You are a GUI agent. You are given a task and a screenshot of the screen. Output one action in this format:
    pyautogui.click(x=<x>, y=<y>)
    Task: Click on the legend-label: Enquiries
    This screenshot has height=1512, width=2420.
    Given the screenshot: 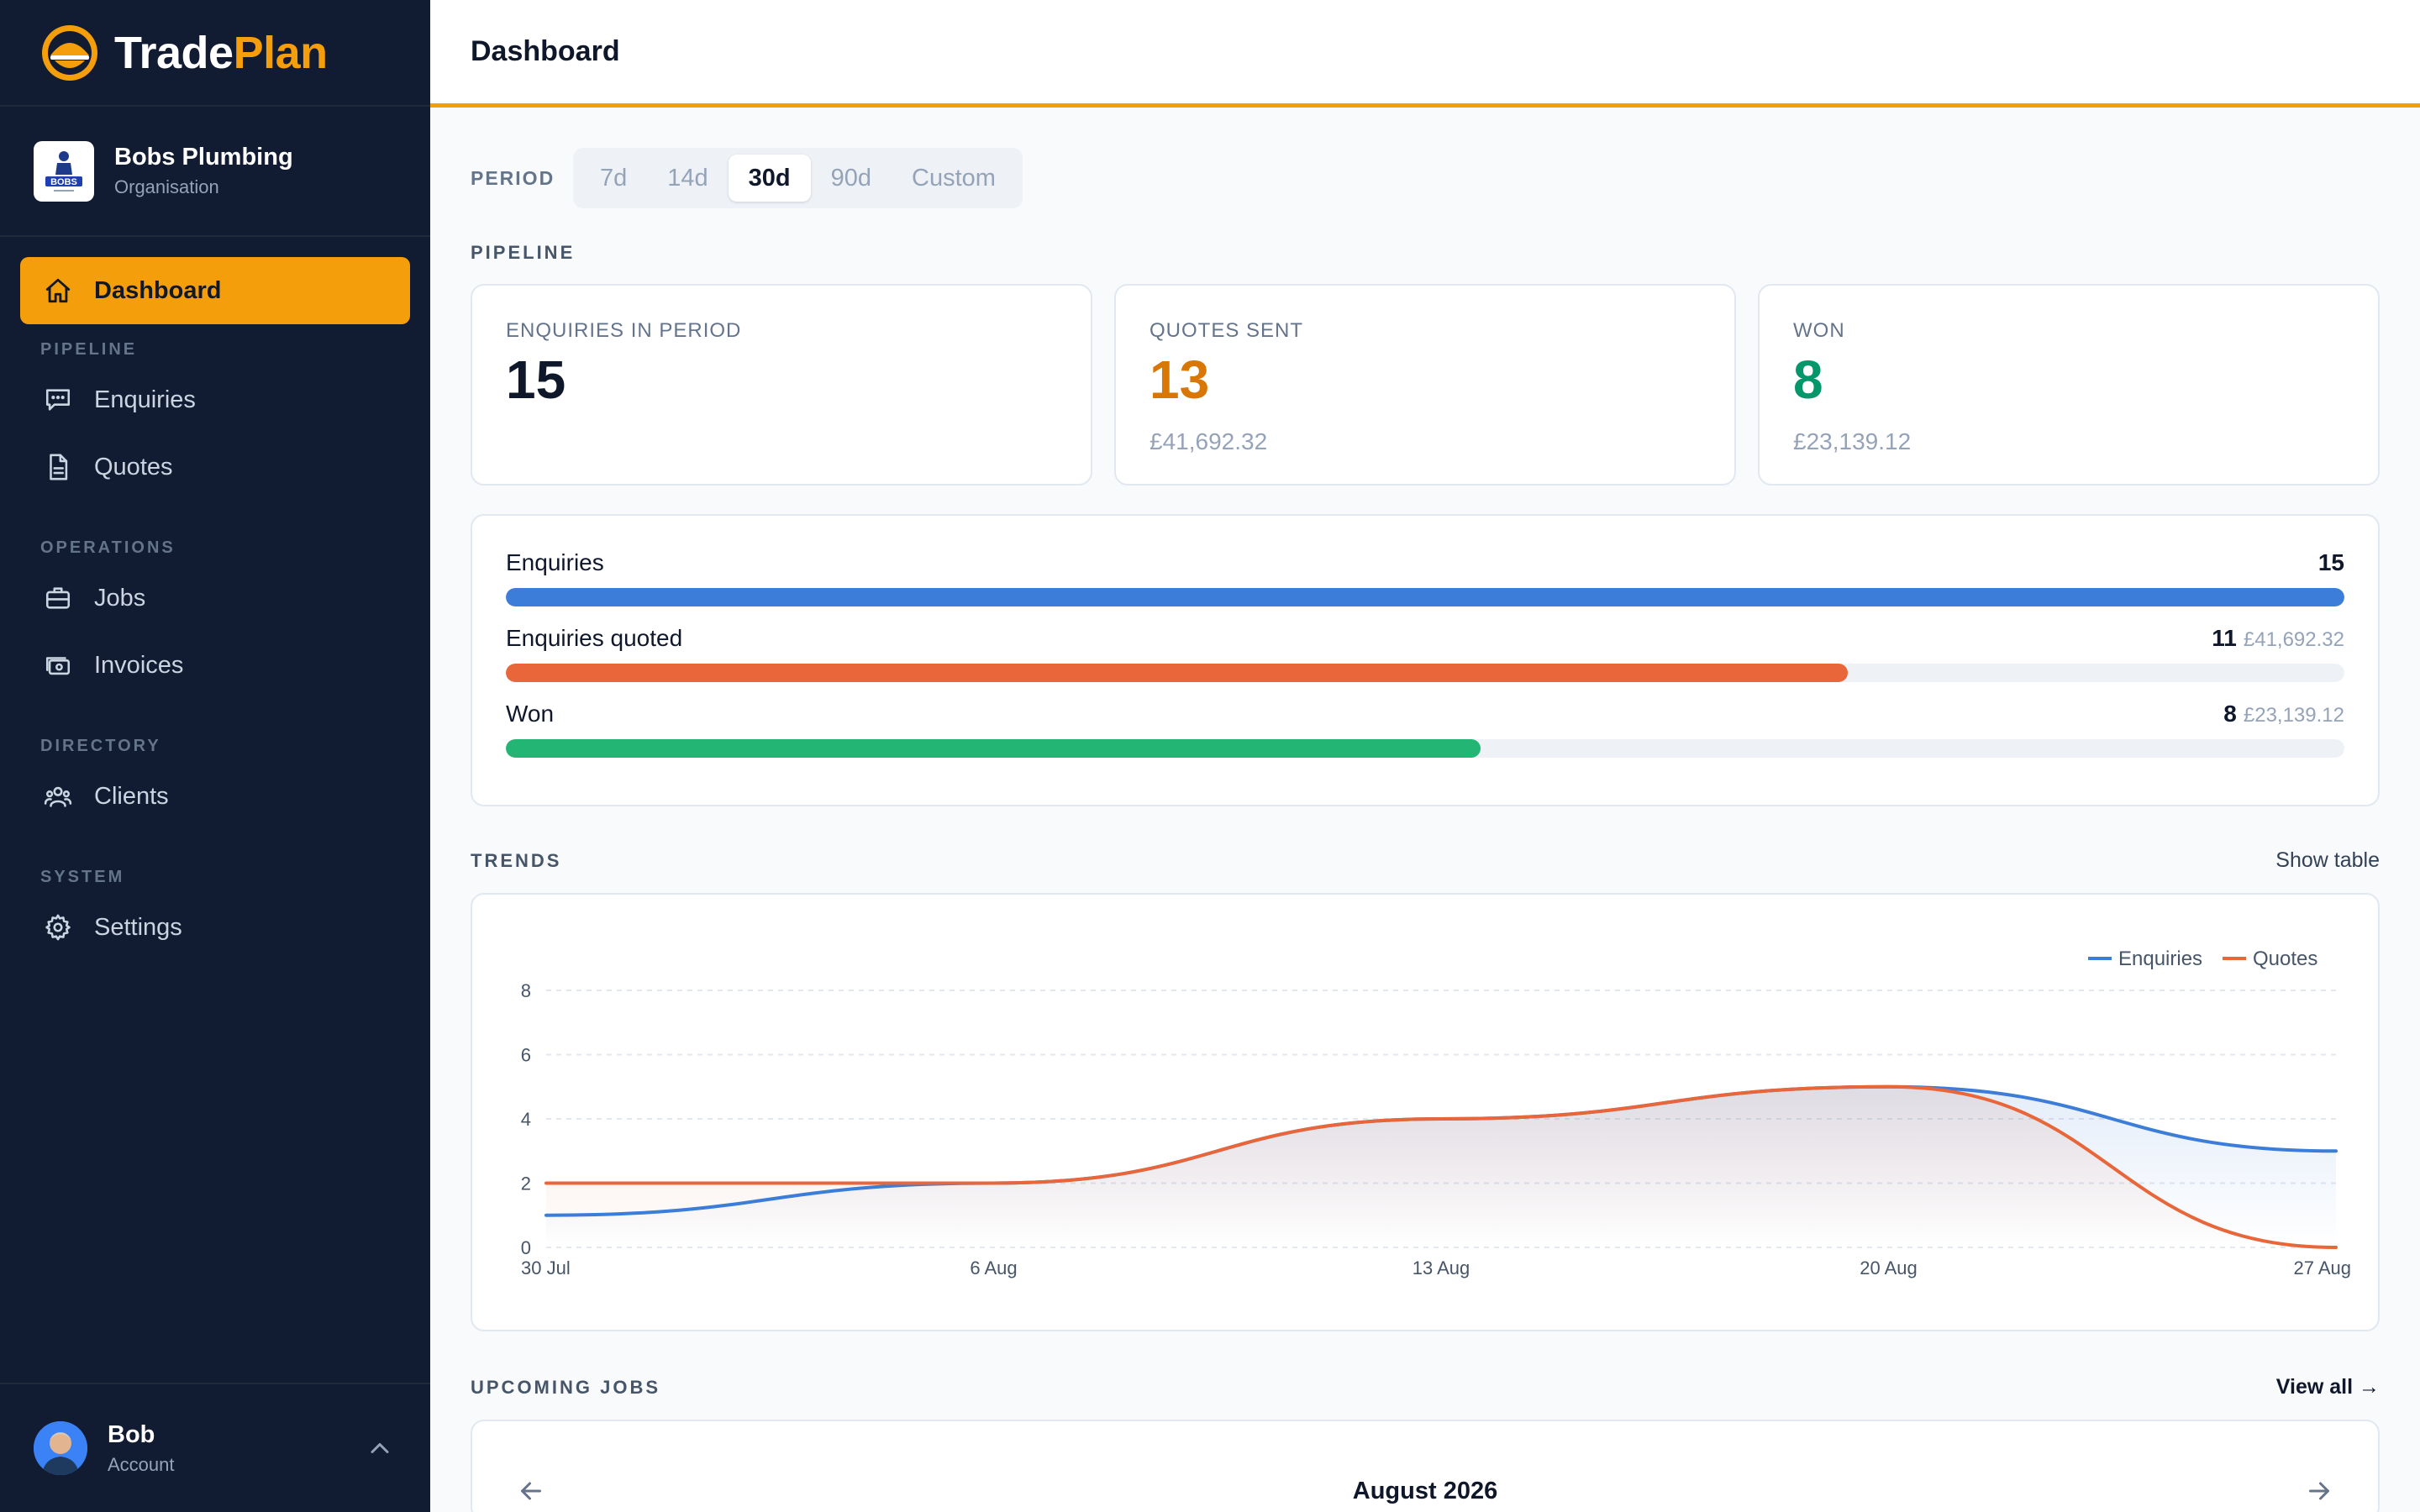 What is the action you would take?
    pyautogui.click(x=2160, y=959)
    